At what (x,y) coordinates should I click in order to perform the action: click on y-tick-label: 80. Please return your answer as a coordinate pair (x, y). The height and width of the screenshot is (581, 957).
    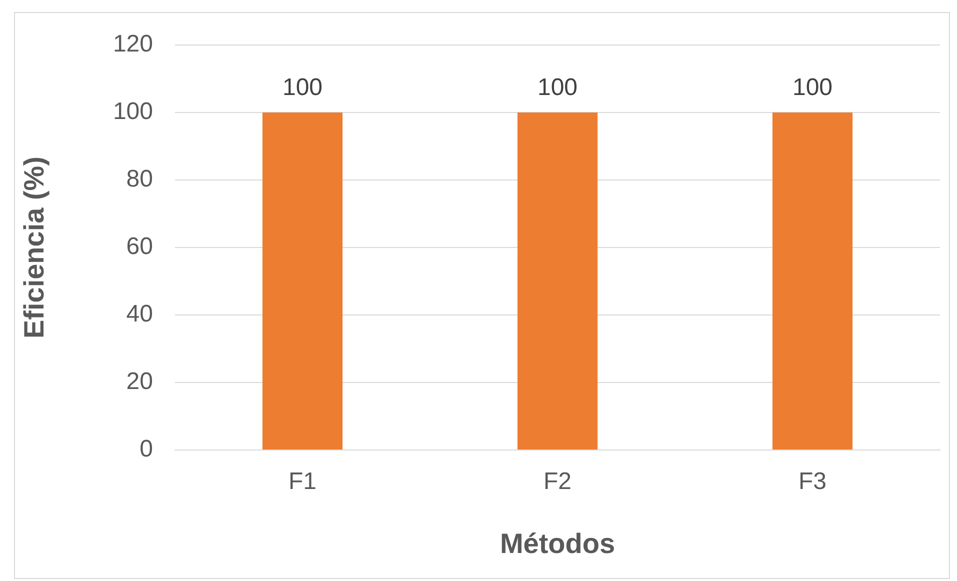
    Looking at the image, I should click on (139, 179).